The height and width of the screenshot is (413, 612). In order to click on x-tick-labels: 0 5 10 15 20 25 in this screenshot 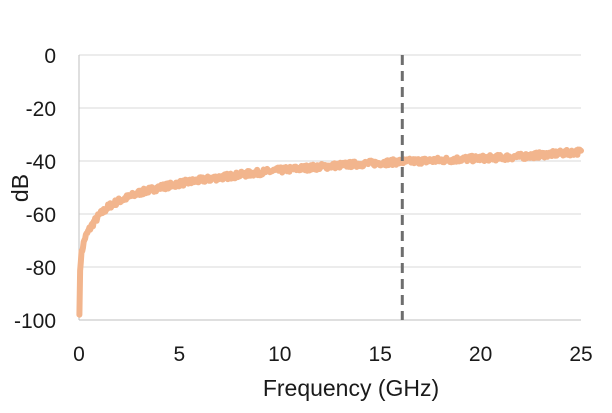, I will do `click(333, 354)`.